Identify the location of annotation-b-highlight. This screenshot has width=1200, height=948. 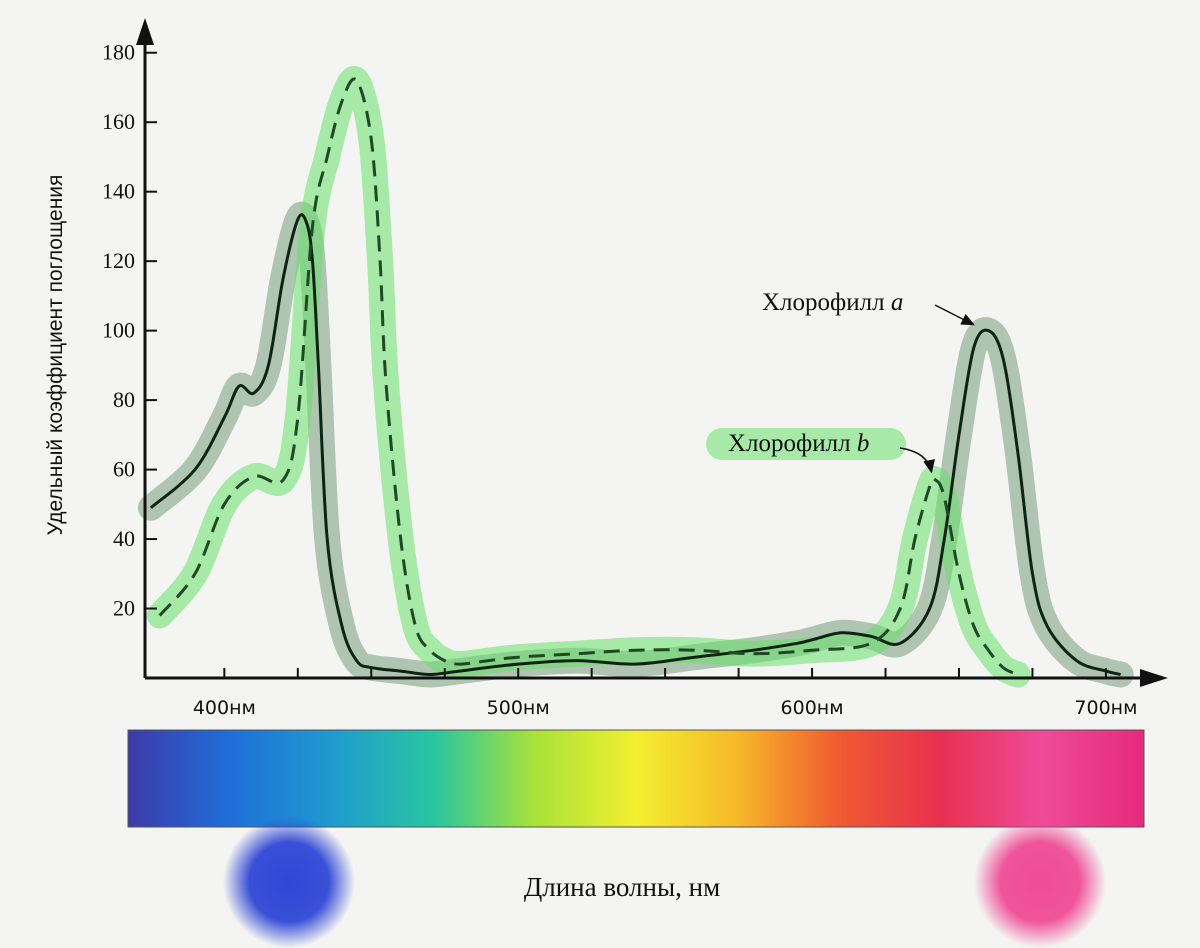
(806, 444).